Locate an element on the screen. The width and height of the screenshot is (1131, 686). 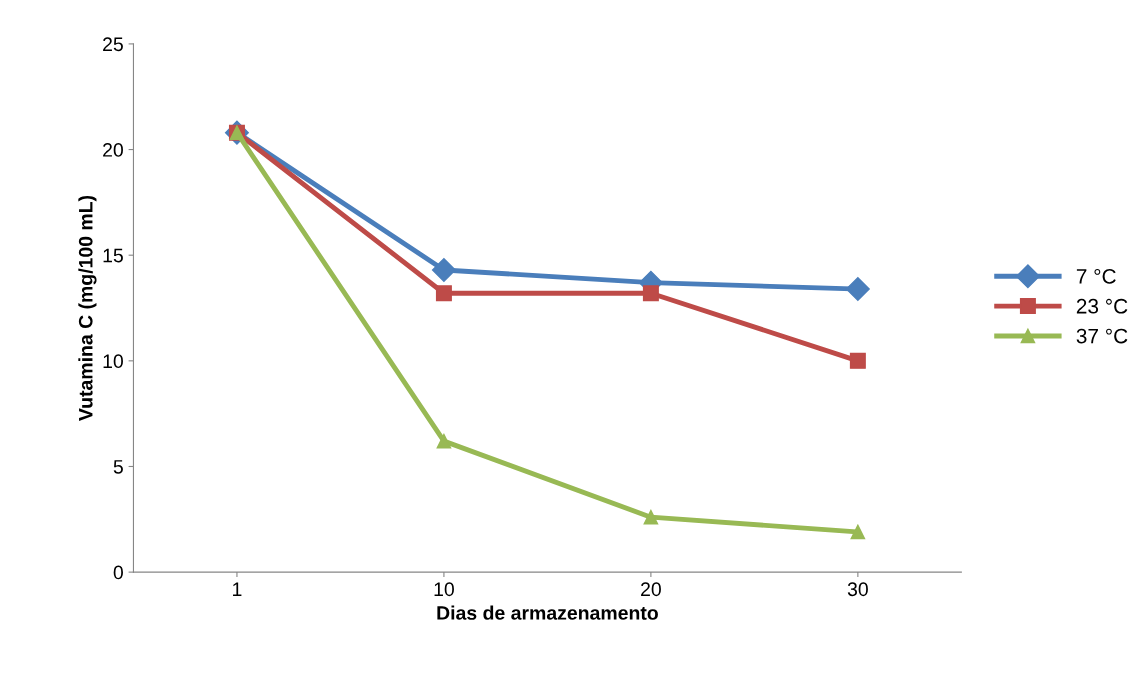
y-tick-label: 10 is located at coordinates (113, 361).